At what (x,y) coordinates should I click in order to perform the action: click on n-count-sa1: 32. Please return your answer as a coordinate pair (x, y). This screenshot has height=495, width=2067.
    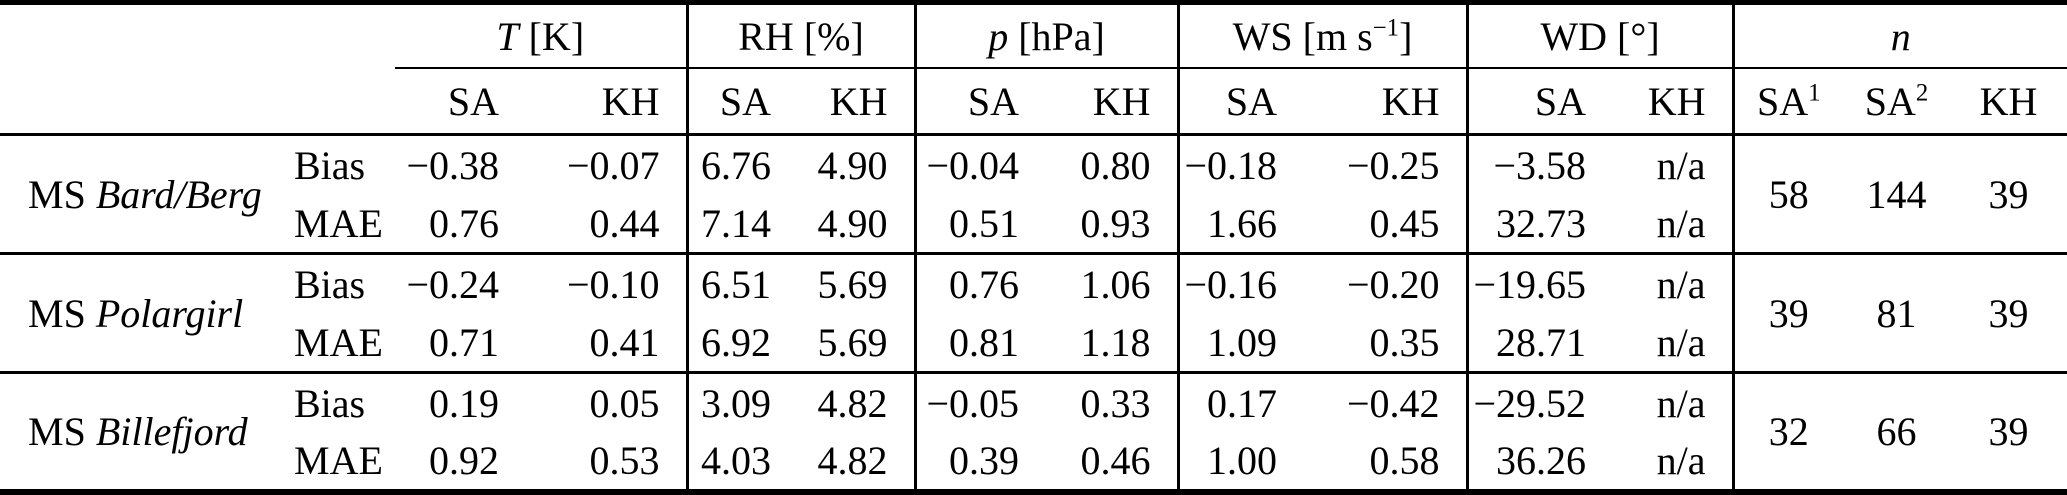
    Looking at the image, I should click on (1788, 431).